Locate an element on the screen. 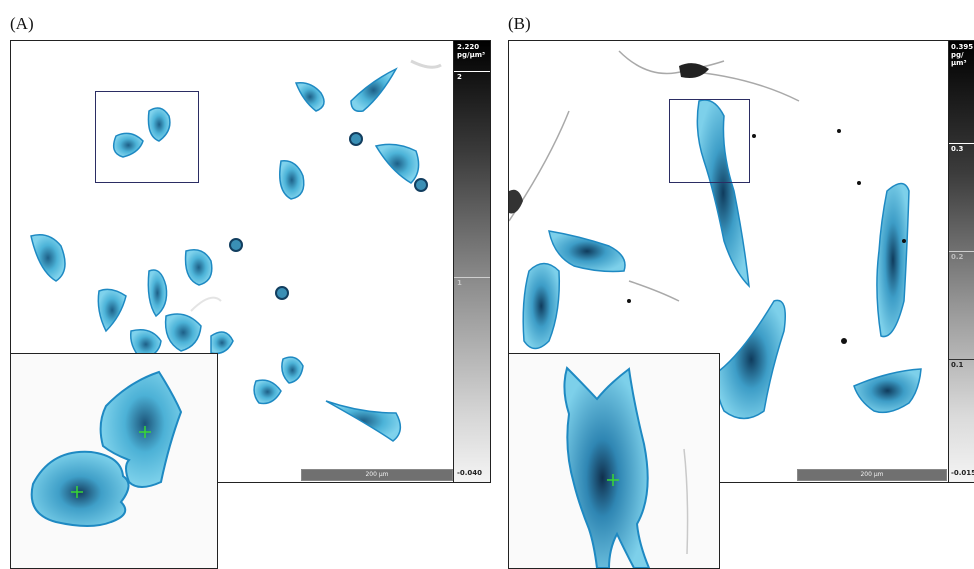  panel-a-colorbar-min: -0.040 is located at coordinates (470, 473).